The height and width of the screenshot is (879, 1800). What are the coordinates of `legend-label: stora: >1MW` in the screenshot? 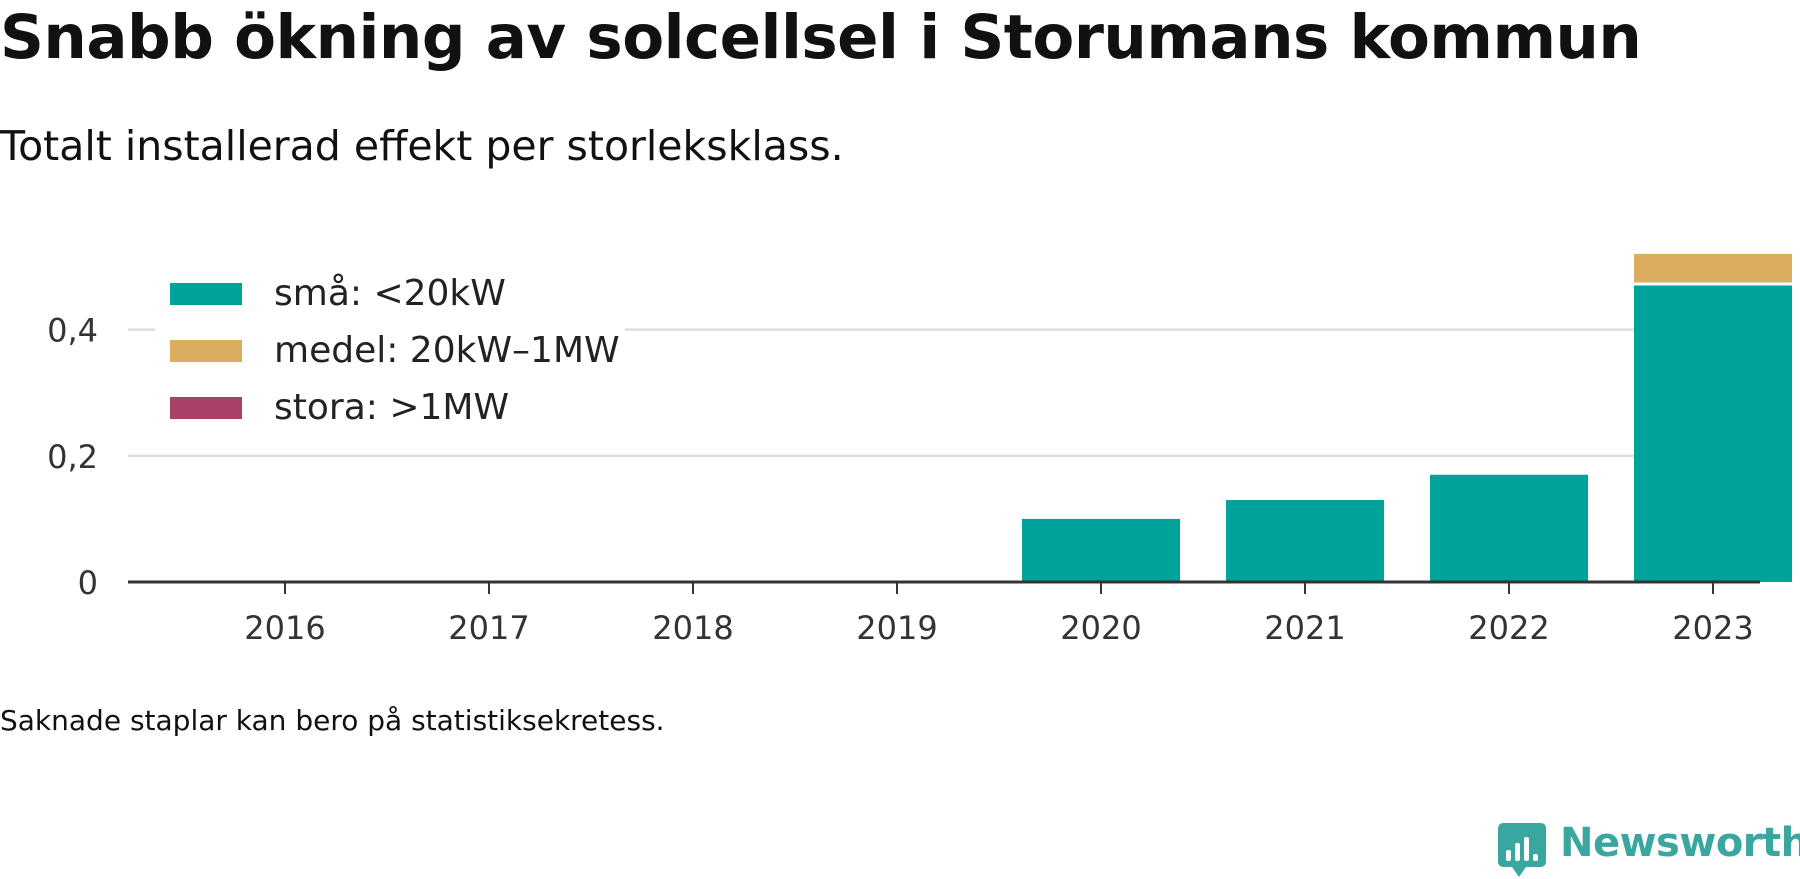 It's located at (391, 407).